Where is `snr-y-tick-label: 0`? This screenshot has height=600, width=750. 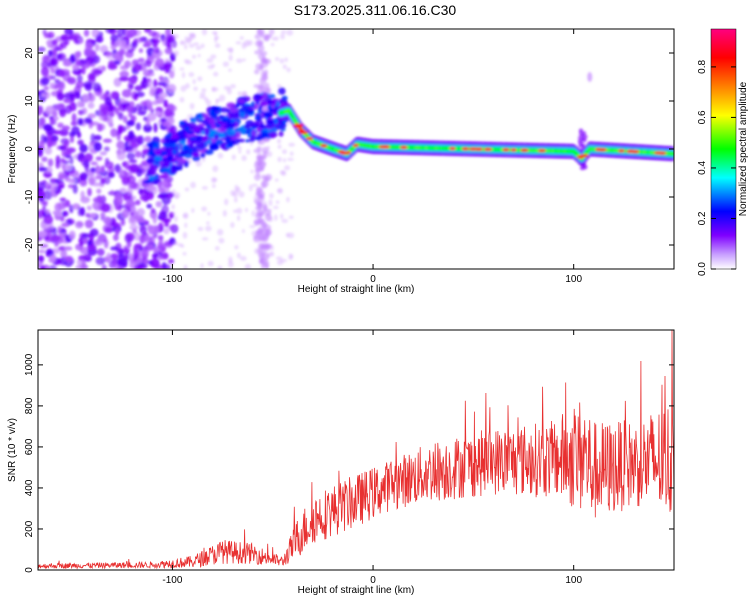 snr-y-tick-label: 0 is located at coordinates (29, 570).